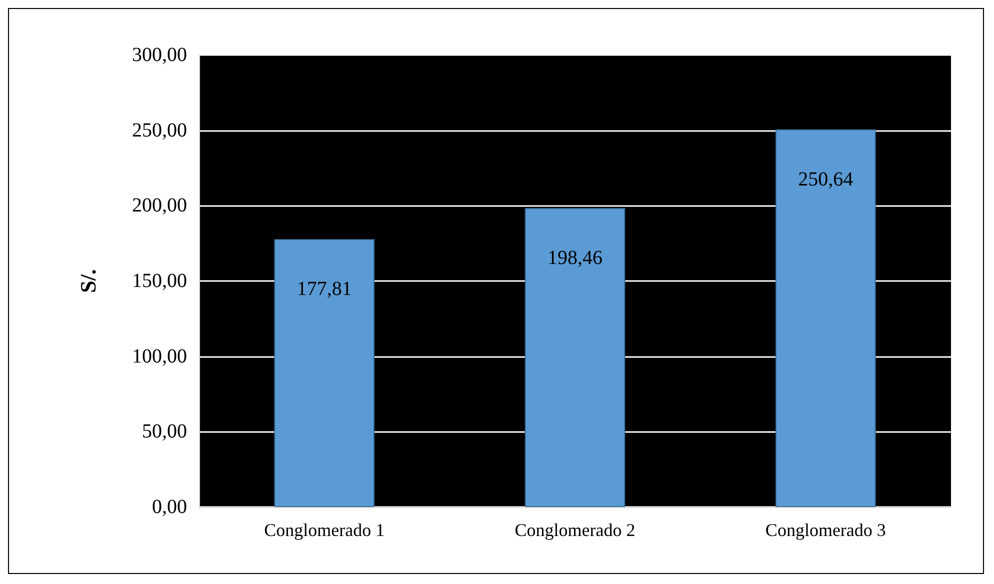 The image size is (994, 584). Describe the element at coordinates (164, 431) in the screenshot. I see `y-tick-label: 50,00` at that location.